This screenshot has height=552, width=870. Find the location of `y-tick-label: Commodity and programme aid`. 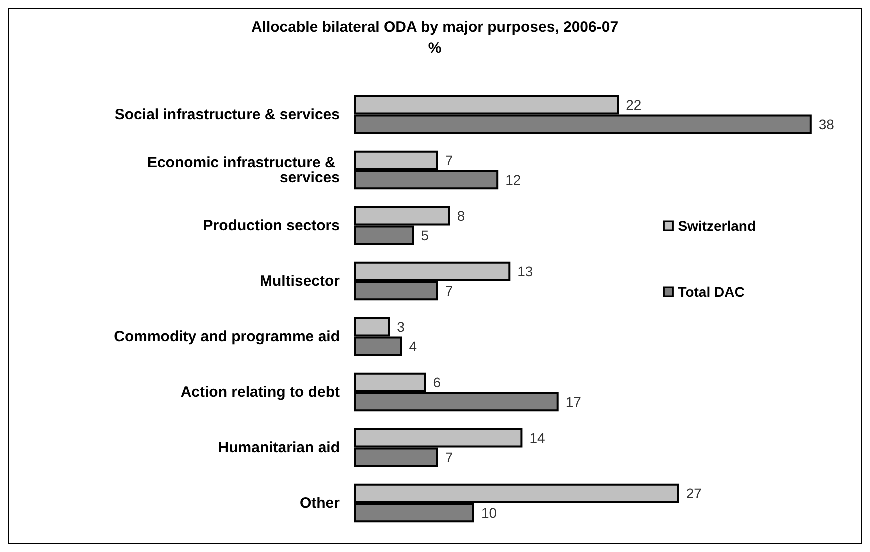

y-tick-label: Commodity and programme aid is located at coordinates (227, 337).